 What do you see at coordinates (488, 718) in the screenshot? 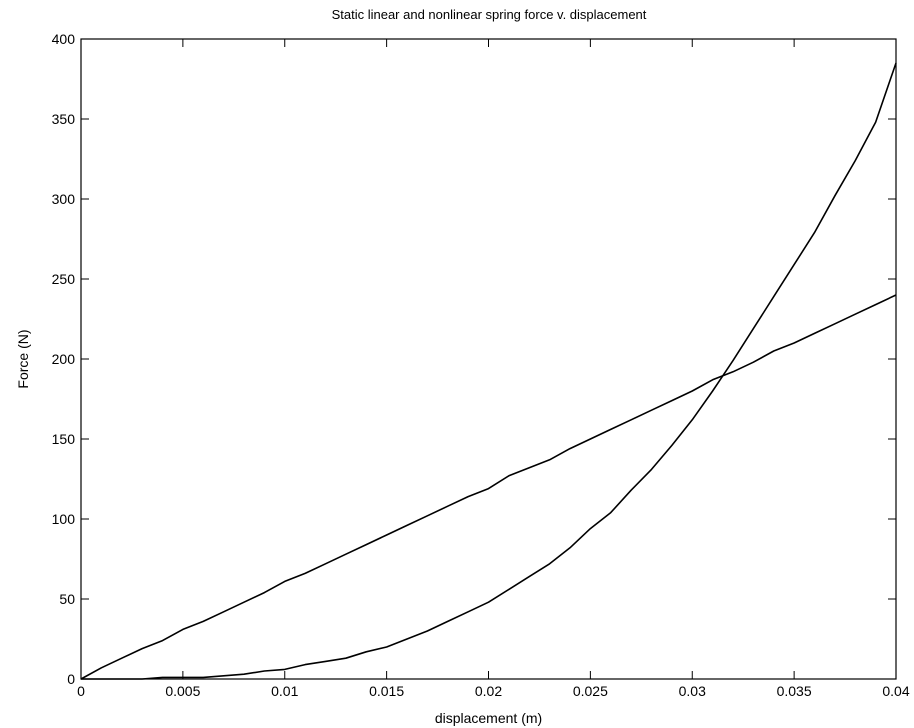
I see `x-axis-label: displacement (m)` at bounding box center [488, 718].